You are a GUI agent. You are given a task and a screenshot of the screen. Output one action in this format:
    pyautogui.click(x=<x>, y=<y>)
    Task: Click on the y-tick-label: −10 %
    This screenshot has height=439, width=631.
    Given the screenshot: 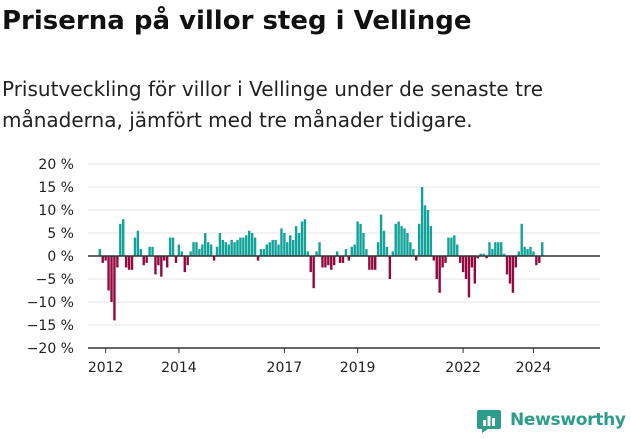 What is the action you would take?
    pyautogui.click(x=50, y=303)
    